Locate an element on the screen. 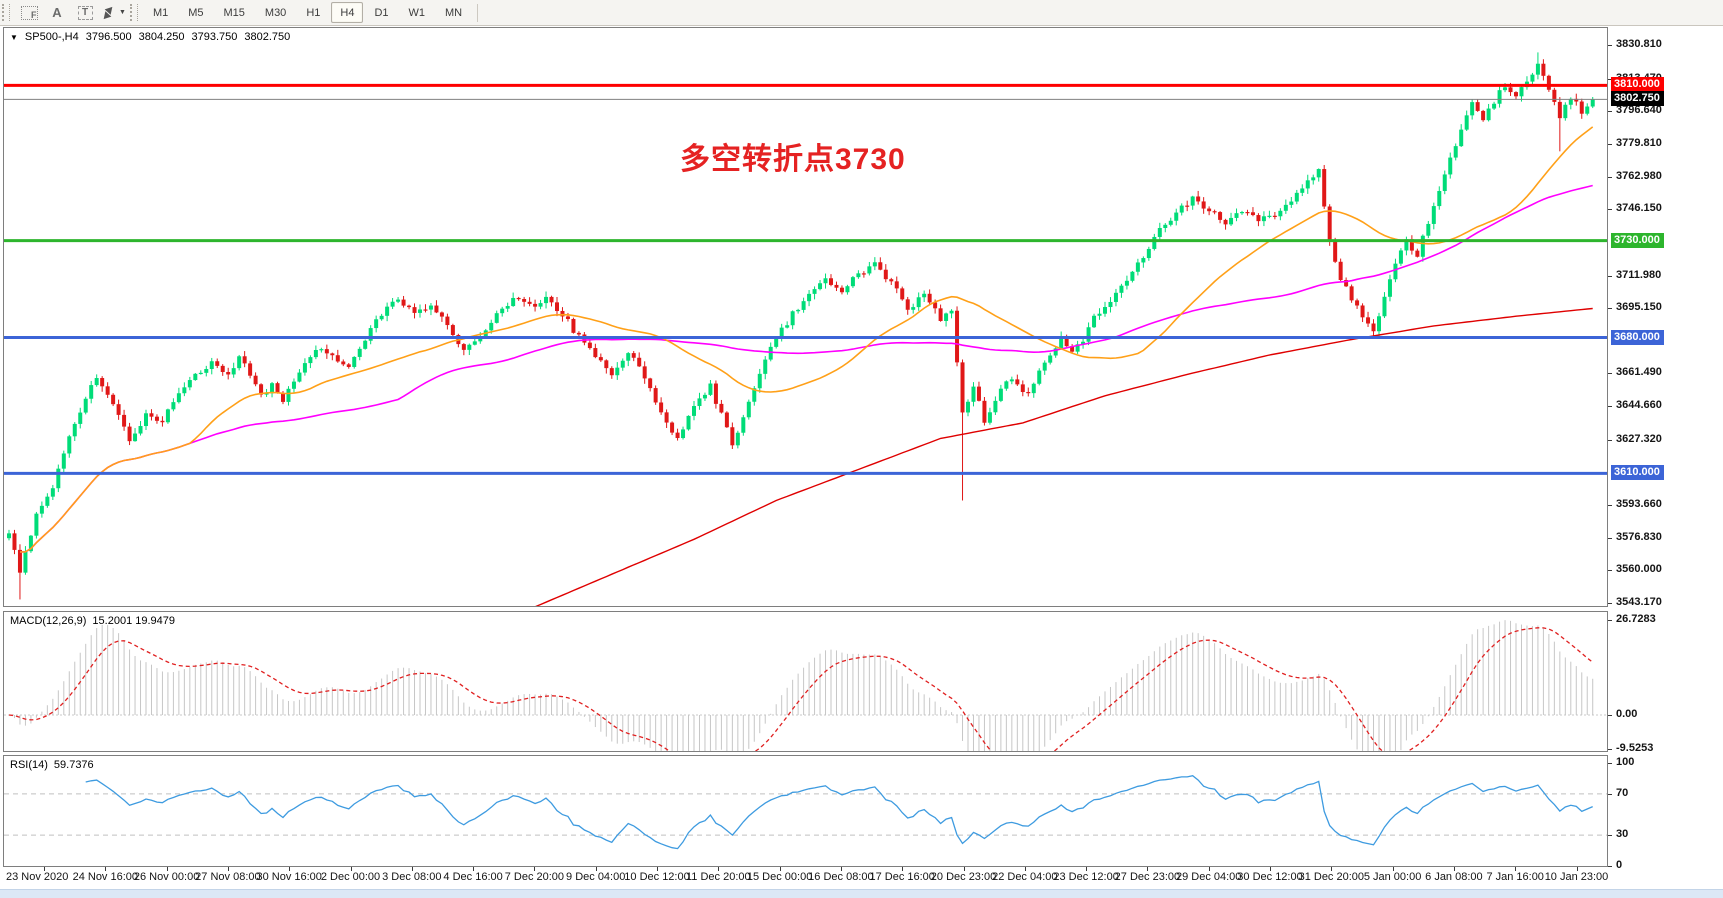 This screenshot has height=898, width=1723. price-badge: 3610.000 is located at coordinates (1637, 472).